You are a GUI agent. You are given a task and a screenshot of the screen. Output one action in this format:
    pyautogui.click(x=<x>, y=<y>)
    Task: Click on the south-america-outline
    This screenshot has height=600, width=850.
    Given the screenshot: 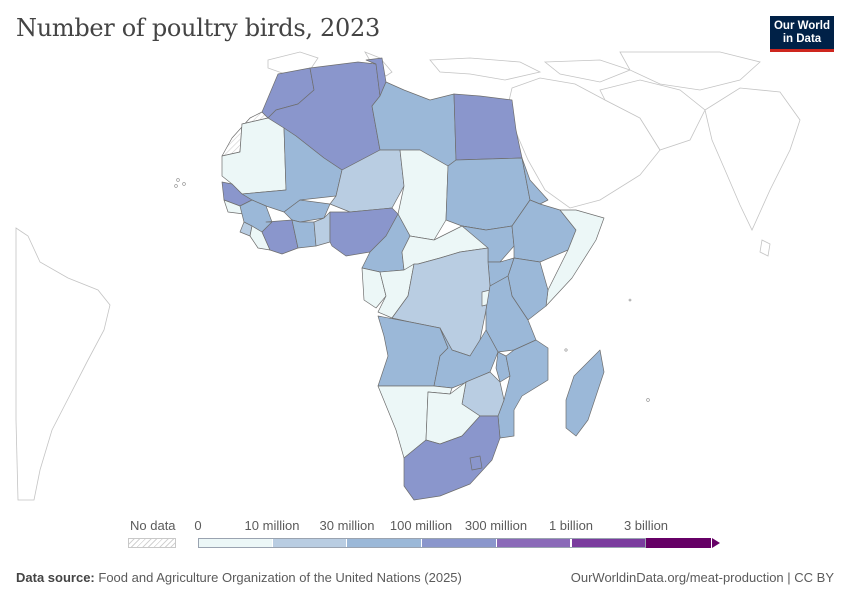 What is the action you would take?
    pyautogui.click(x=63, y=364)
    